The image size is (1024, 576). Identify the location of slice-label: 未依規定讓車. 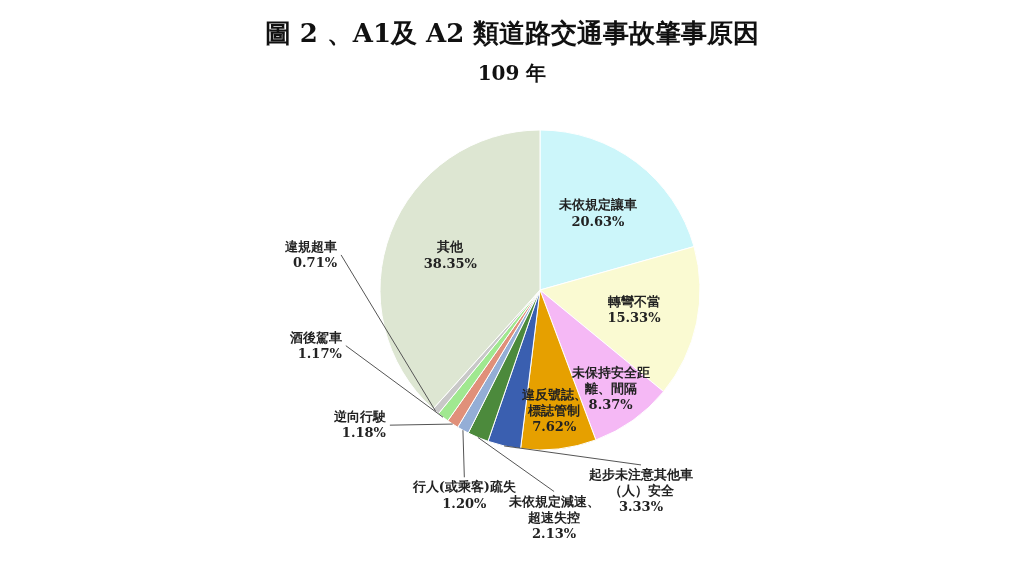
(597, 204).